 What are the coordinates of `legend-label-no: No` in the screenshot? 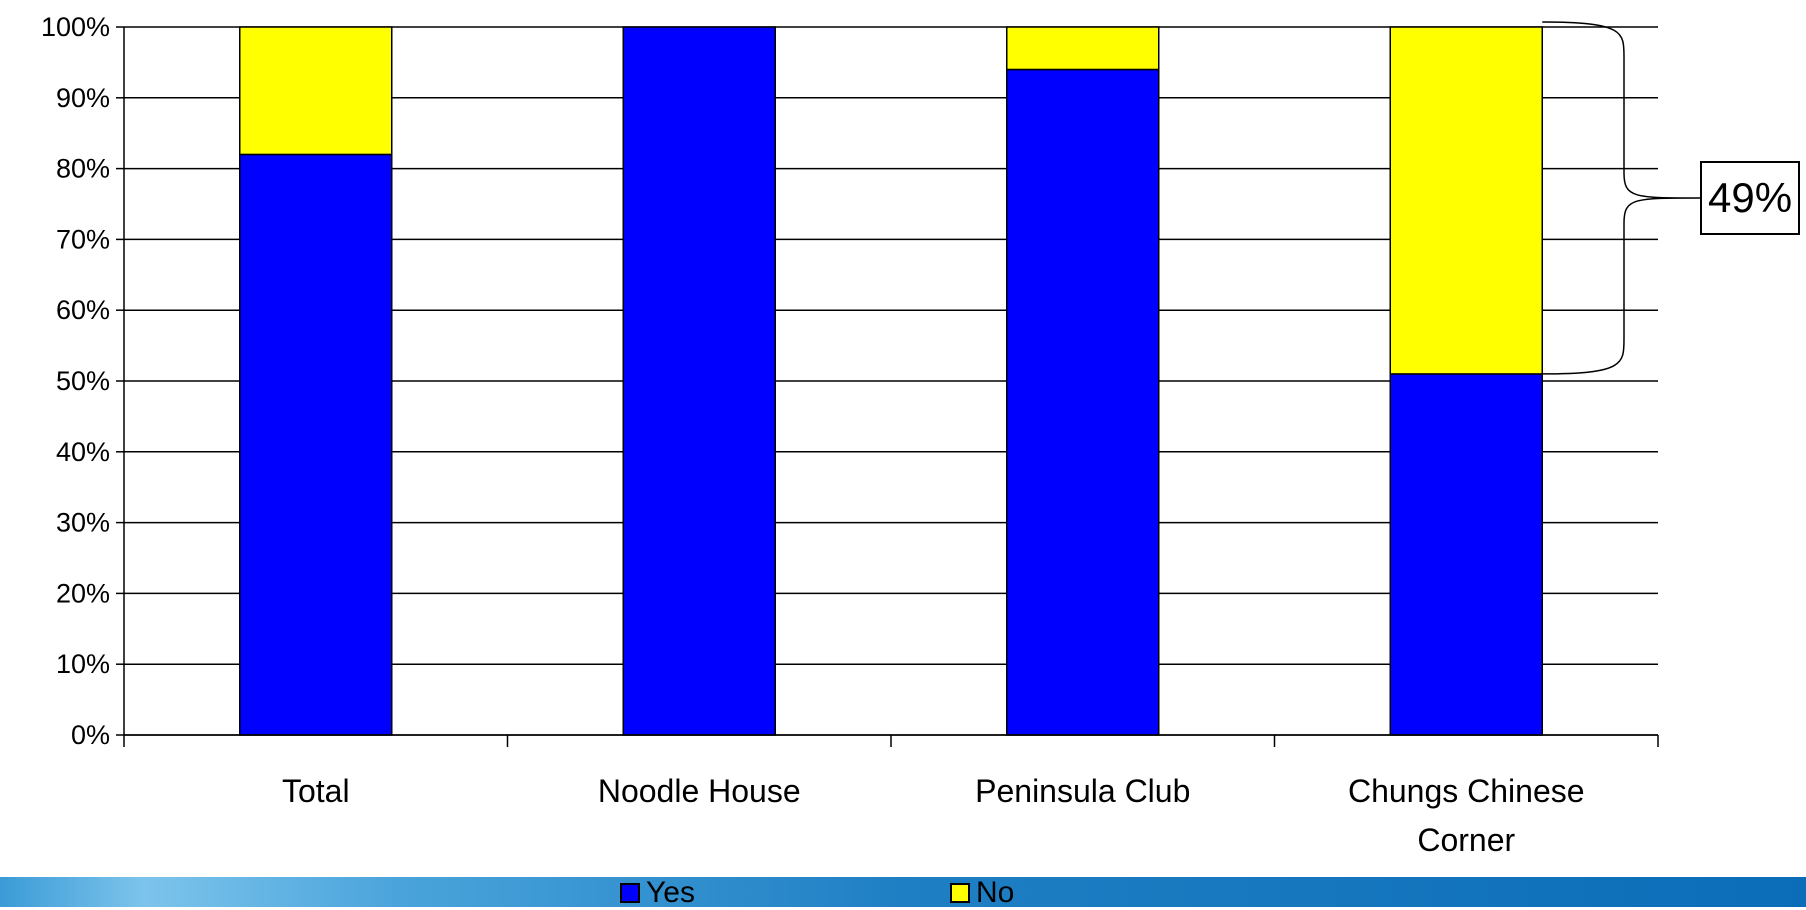 It's located at (995, 892).